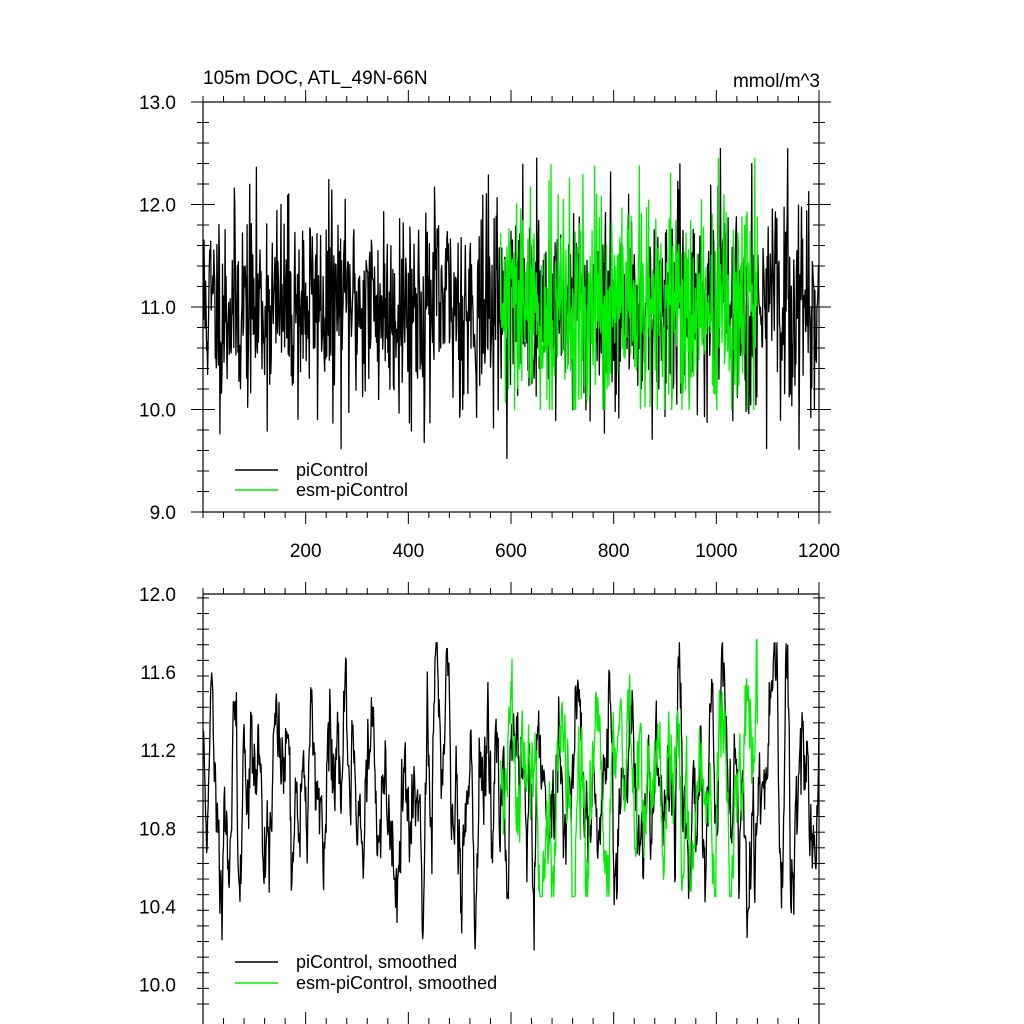  I want to click on top-y-tick-labels: 9.0 10.0 11.0 12.0 13.0, so click(157, 308).